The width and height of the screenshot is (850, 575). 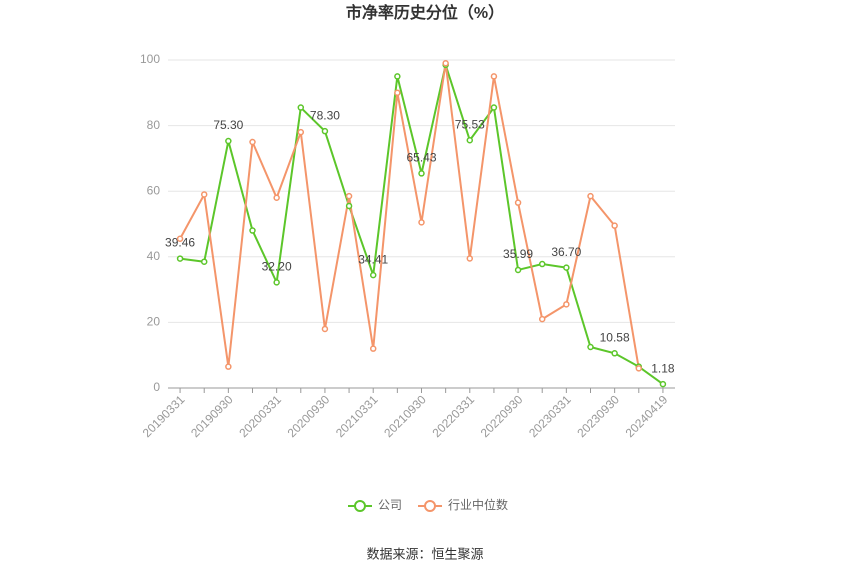 What do you see at coordinates (164, 416) in the screenshot?
I see `x-tick-label: 20190331` at bounding box center [164, 416].